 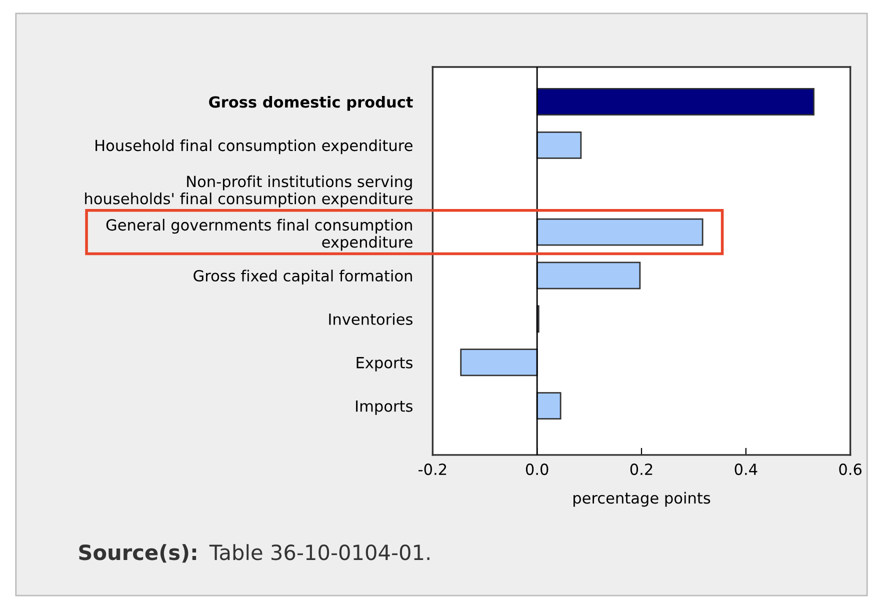 What do you see at coordinates (432, 470) in the screenshot?
I see `x-tick-label: -0.2` at bounding box center [432, 470].